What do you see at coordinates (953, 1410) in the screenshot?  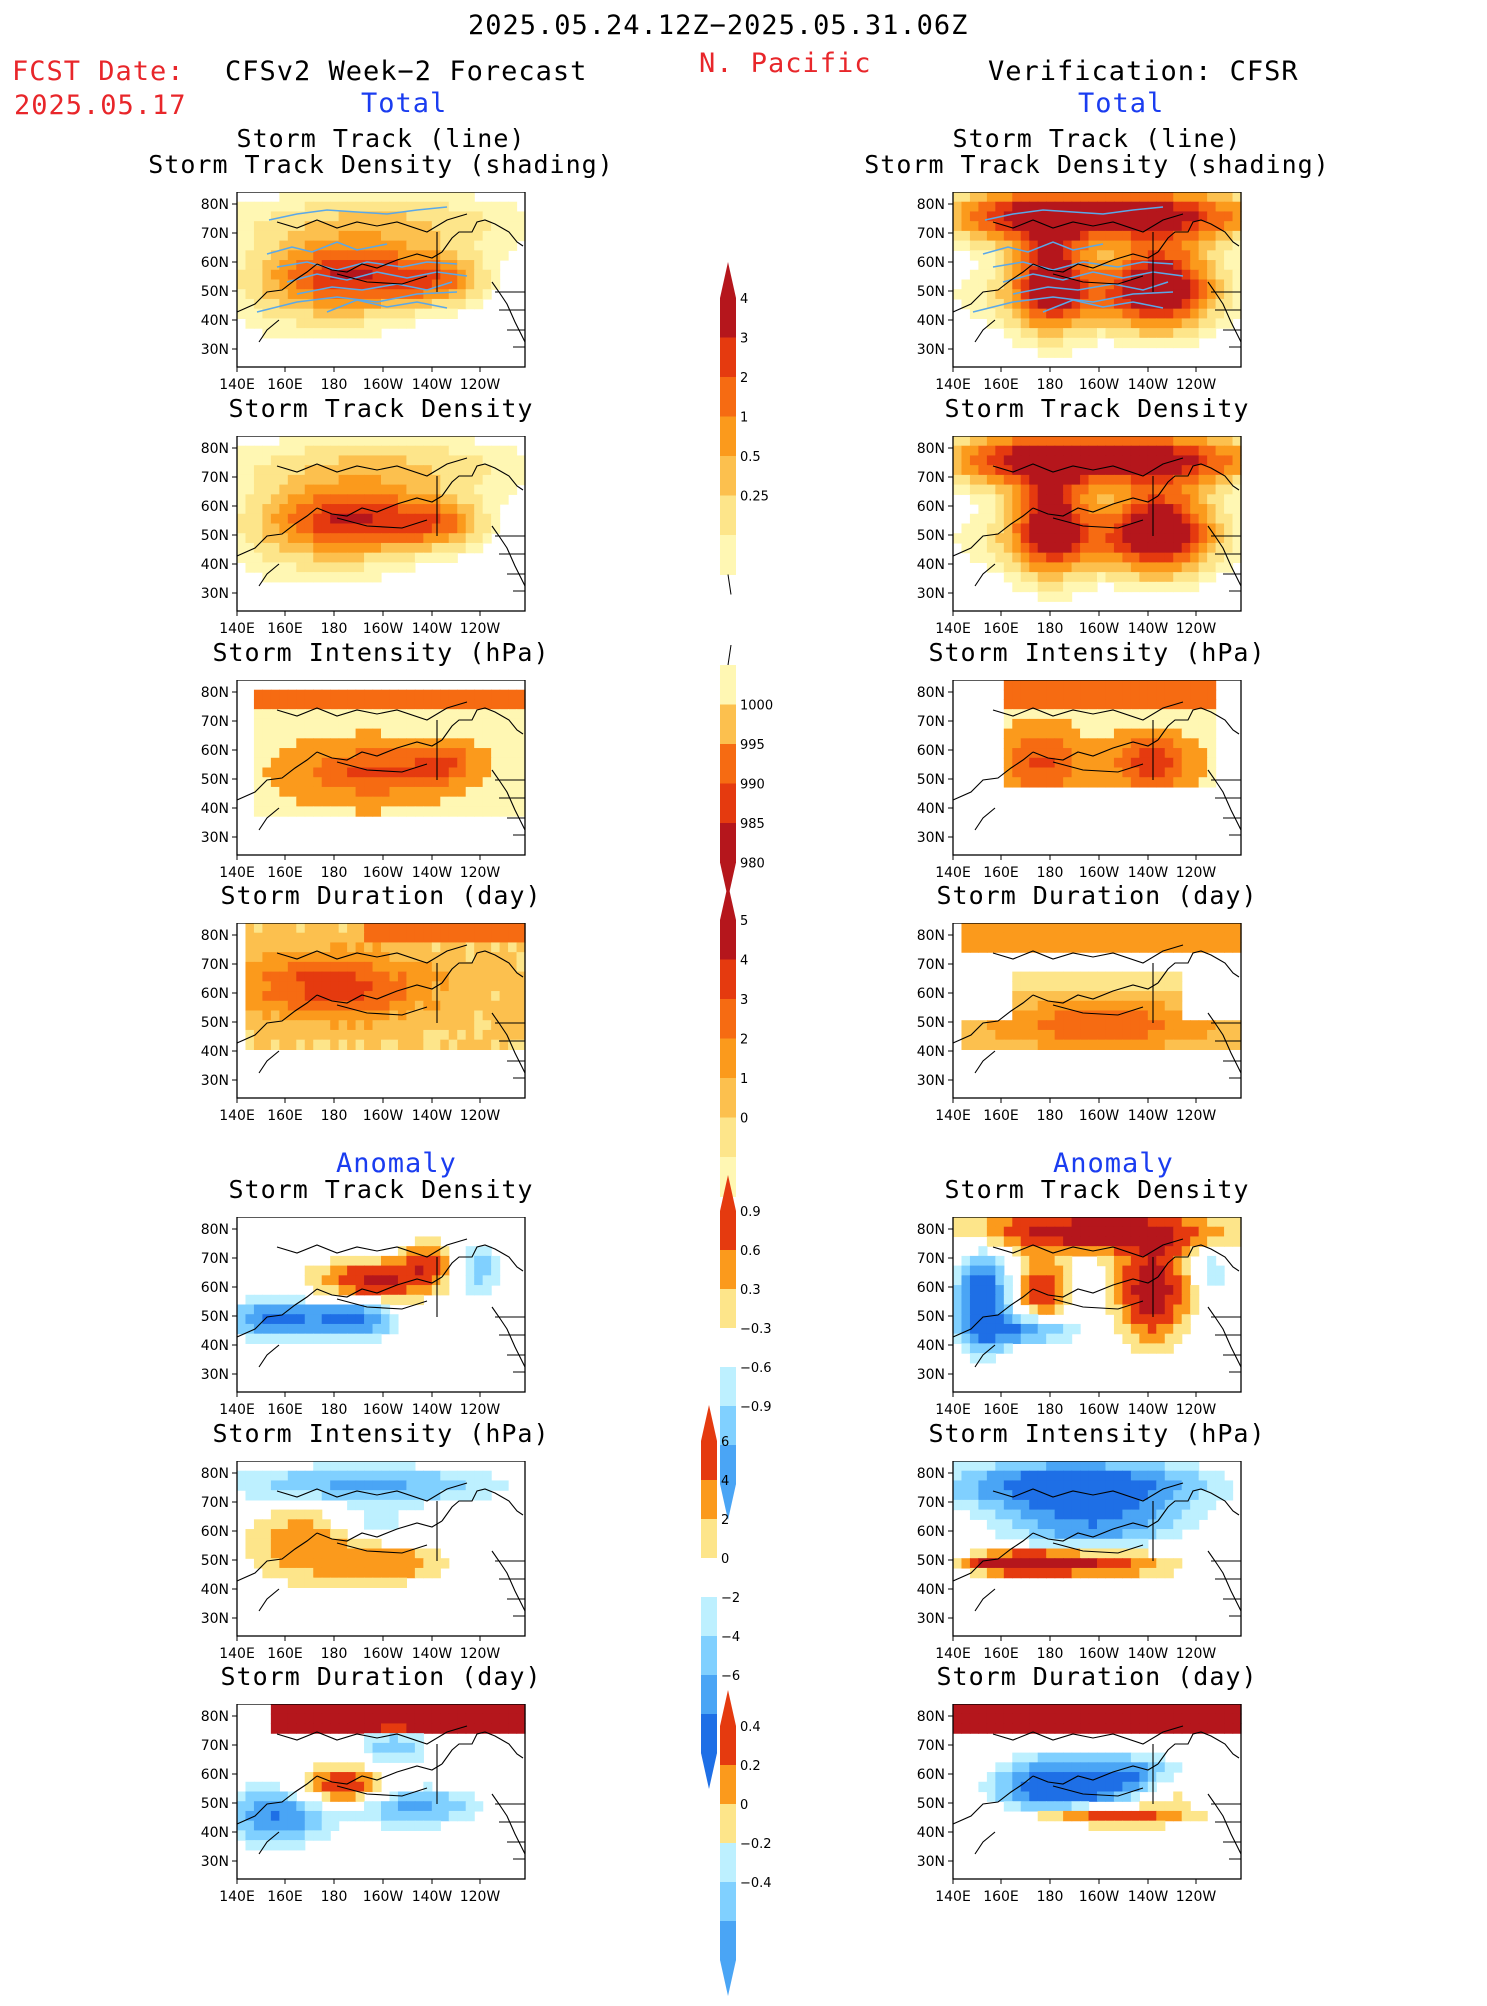 I see `lon-label: 140E` at bounding box center [953, 1410].